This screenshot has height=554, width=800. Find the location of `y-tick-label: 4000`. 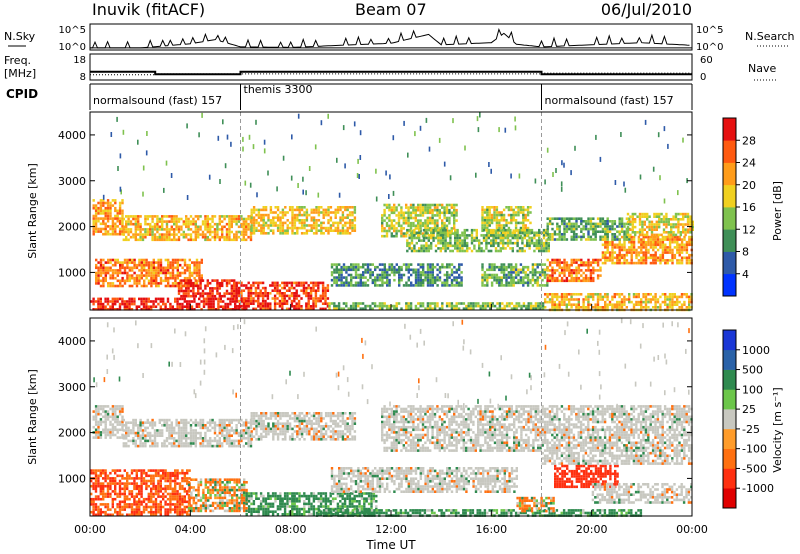

y-tick-label: 4000 is located at coordinates (72, 135).